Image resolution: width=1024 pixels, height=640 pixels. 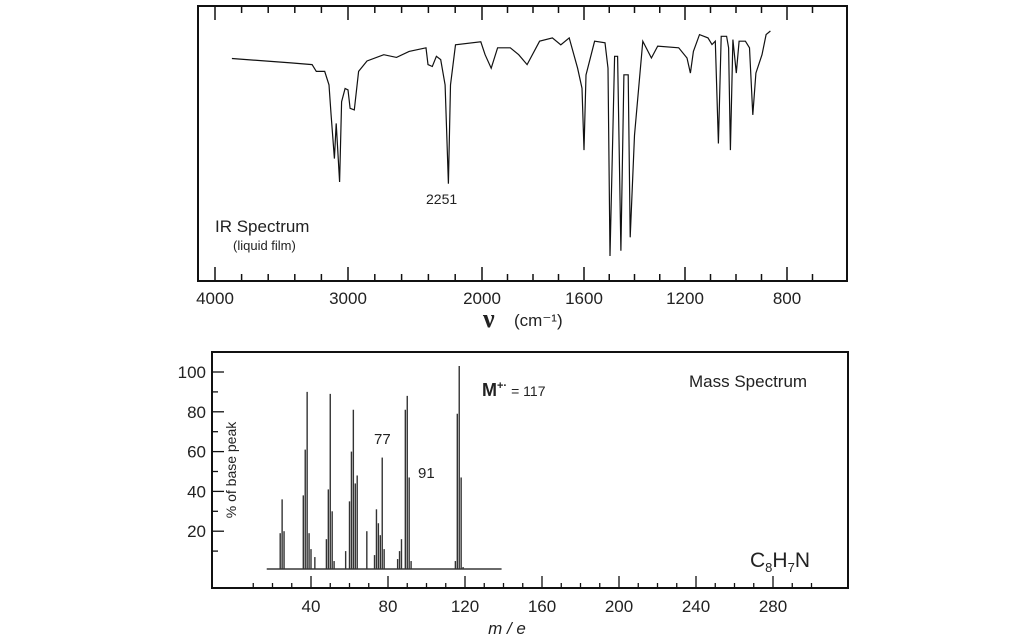 I want to click on ir-annotation-2251: 2251, so click(x=441, y=199).